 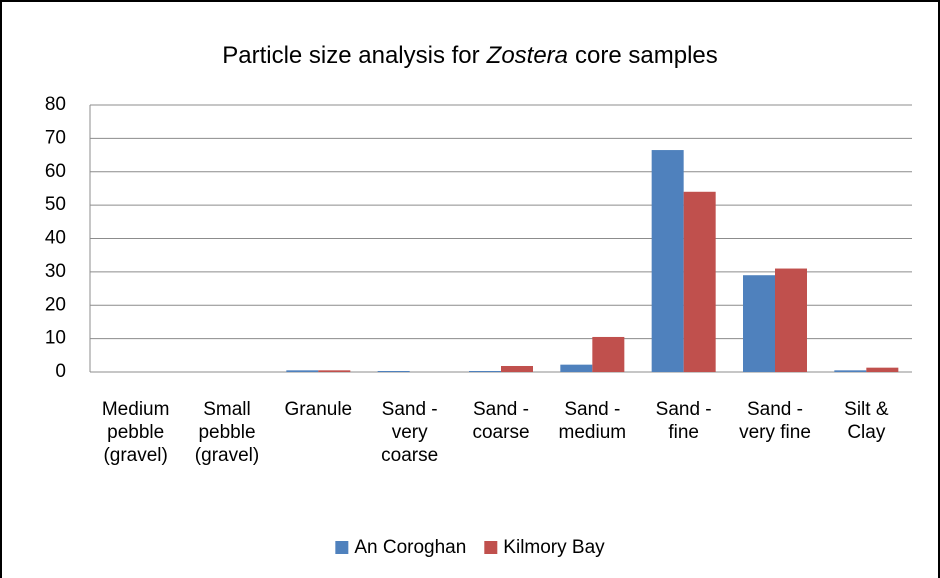 What do you see at coordinates (410, 547) in the screenshot?
I see `legend-label: An Coroghan` at bounding box center [410, 547].